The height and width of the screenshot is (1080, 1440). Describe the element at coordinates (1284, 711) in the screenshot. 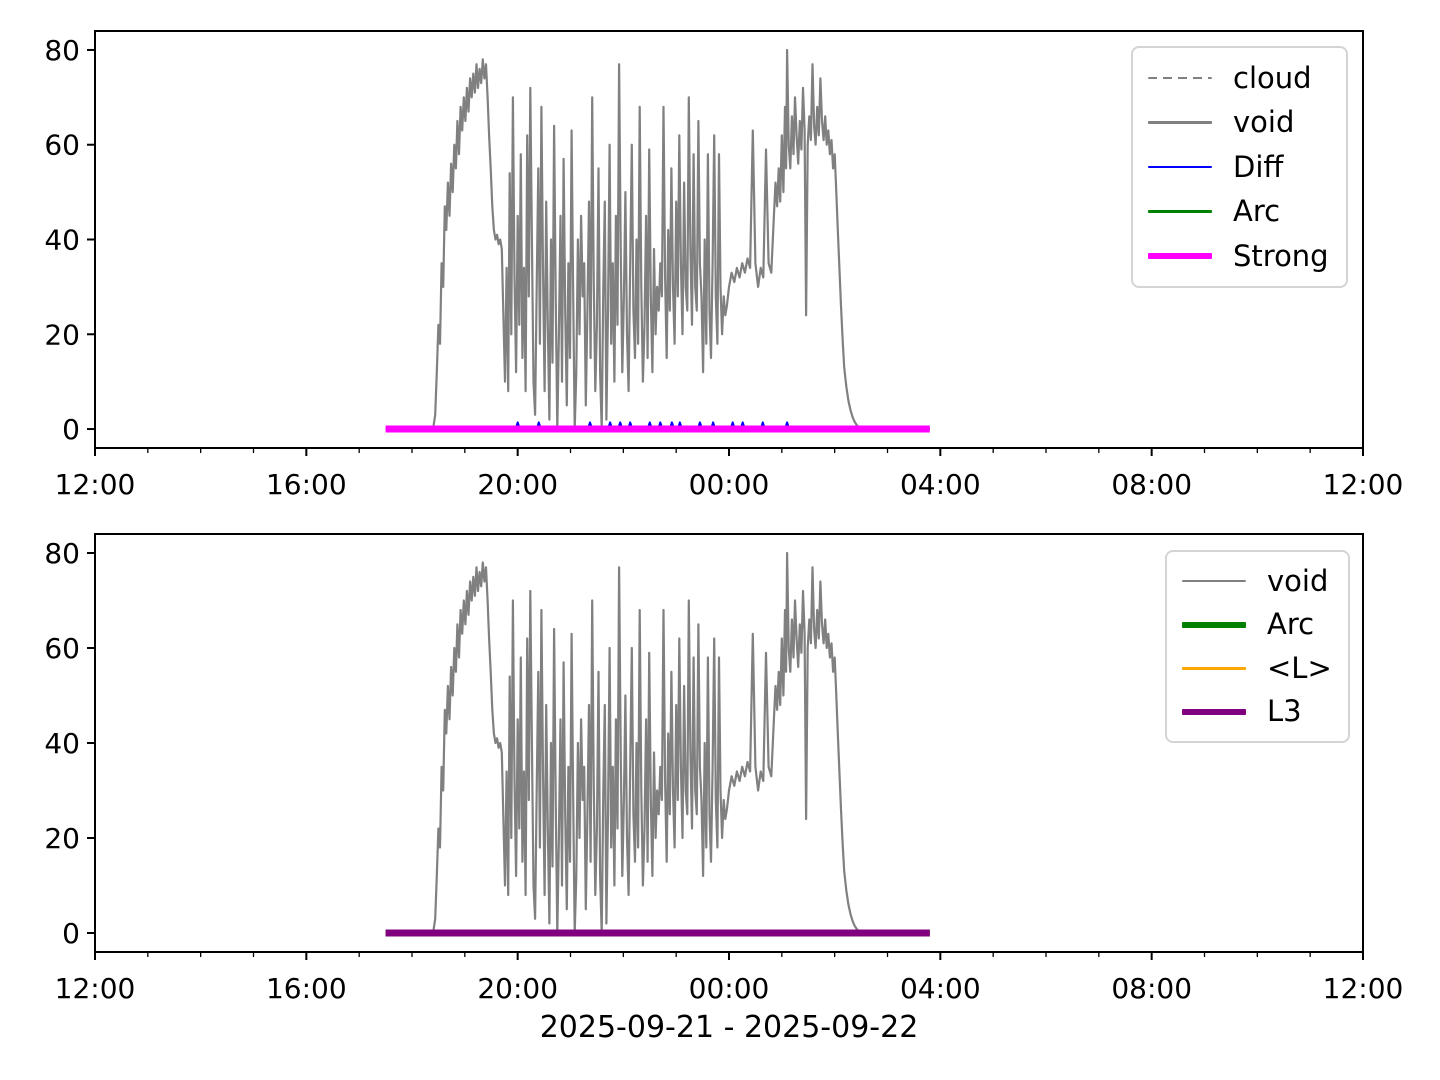

I see `legend-label: L3` at that location.